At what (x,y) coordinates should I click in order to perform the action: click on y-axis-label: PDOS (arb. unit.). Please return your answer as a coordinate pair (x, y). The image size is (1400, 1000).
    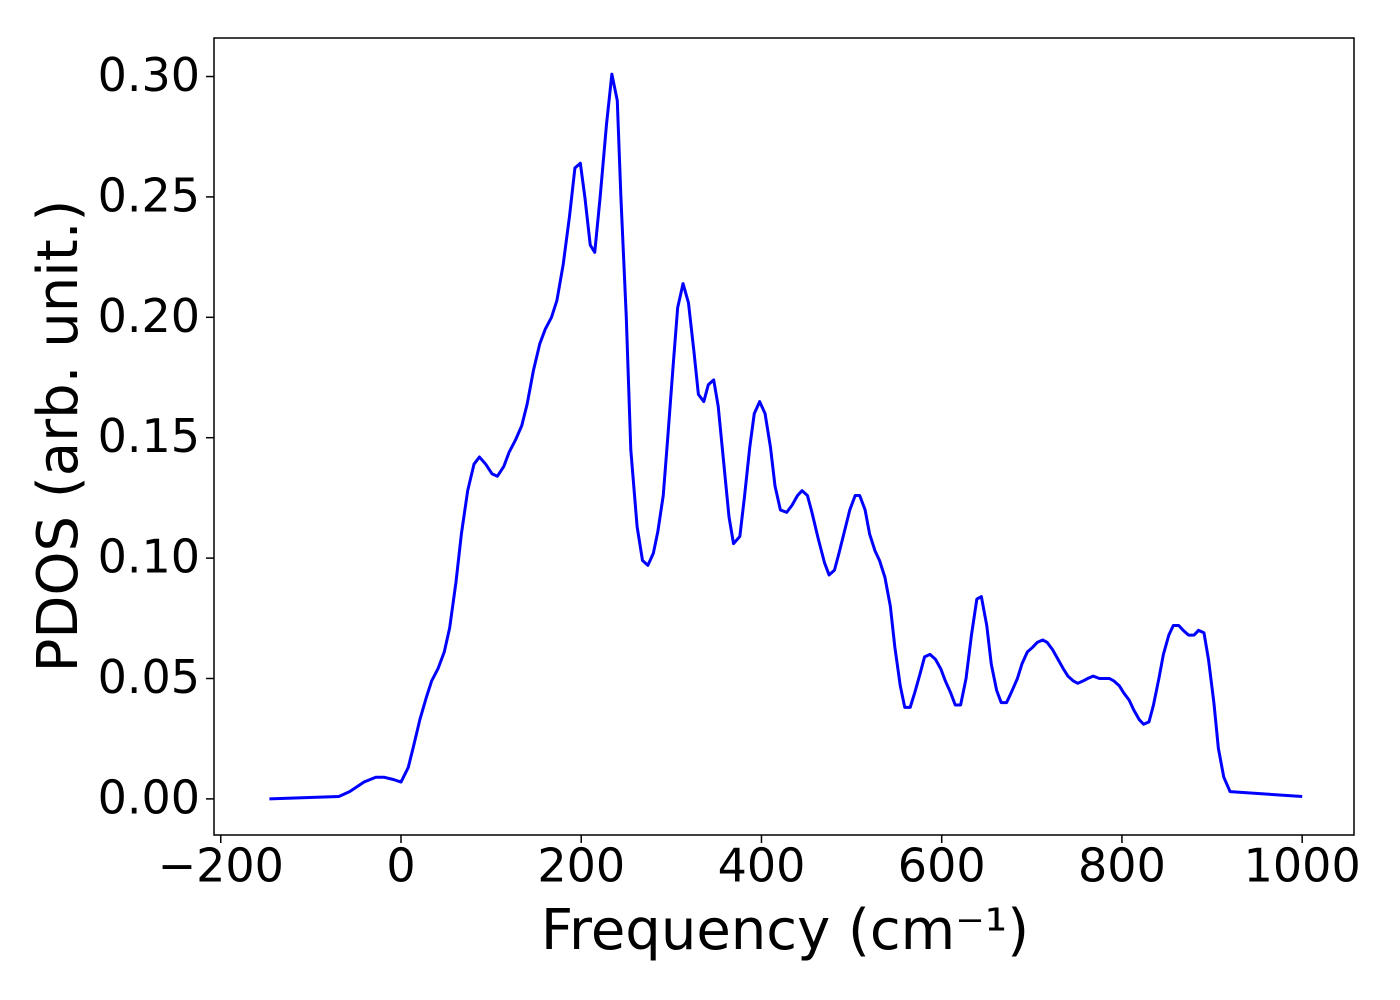
    Looking at the image, I should click on (58, 436).